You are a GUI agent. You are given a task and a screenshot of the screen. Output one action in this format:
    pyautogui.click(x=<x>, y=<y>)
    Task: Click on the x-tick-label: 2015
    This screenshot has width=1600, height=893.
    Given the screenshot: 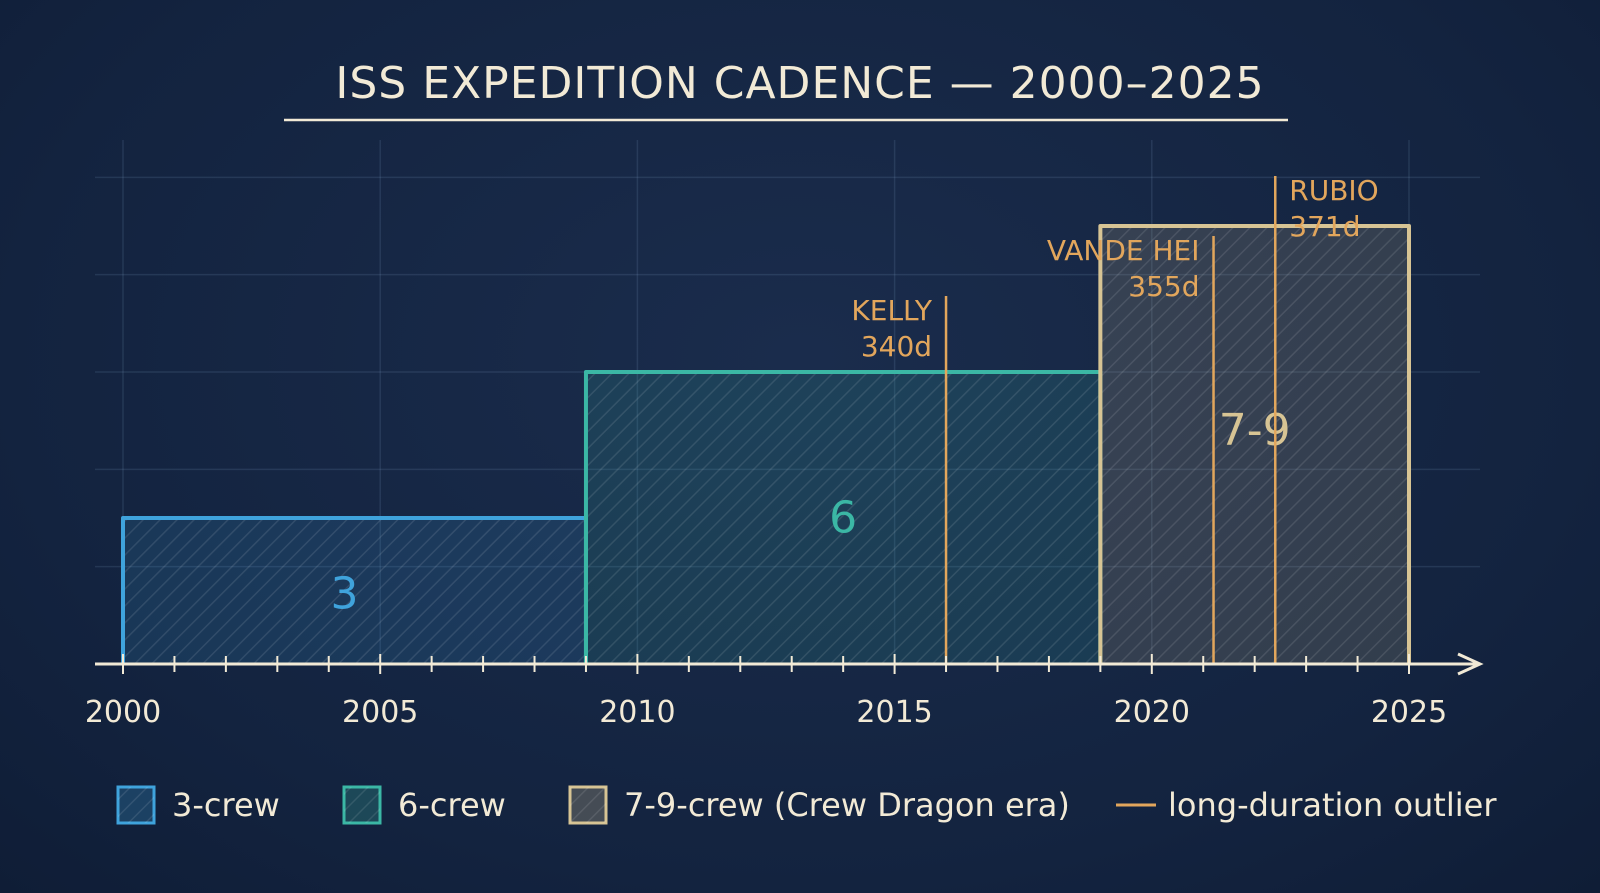 What is the action you would take?
    pyautogui.click(x=894, y=712)
    